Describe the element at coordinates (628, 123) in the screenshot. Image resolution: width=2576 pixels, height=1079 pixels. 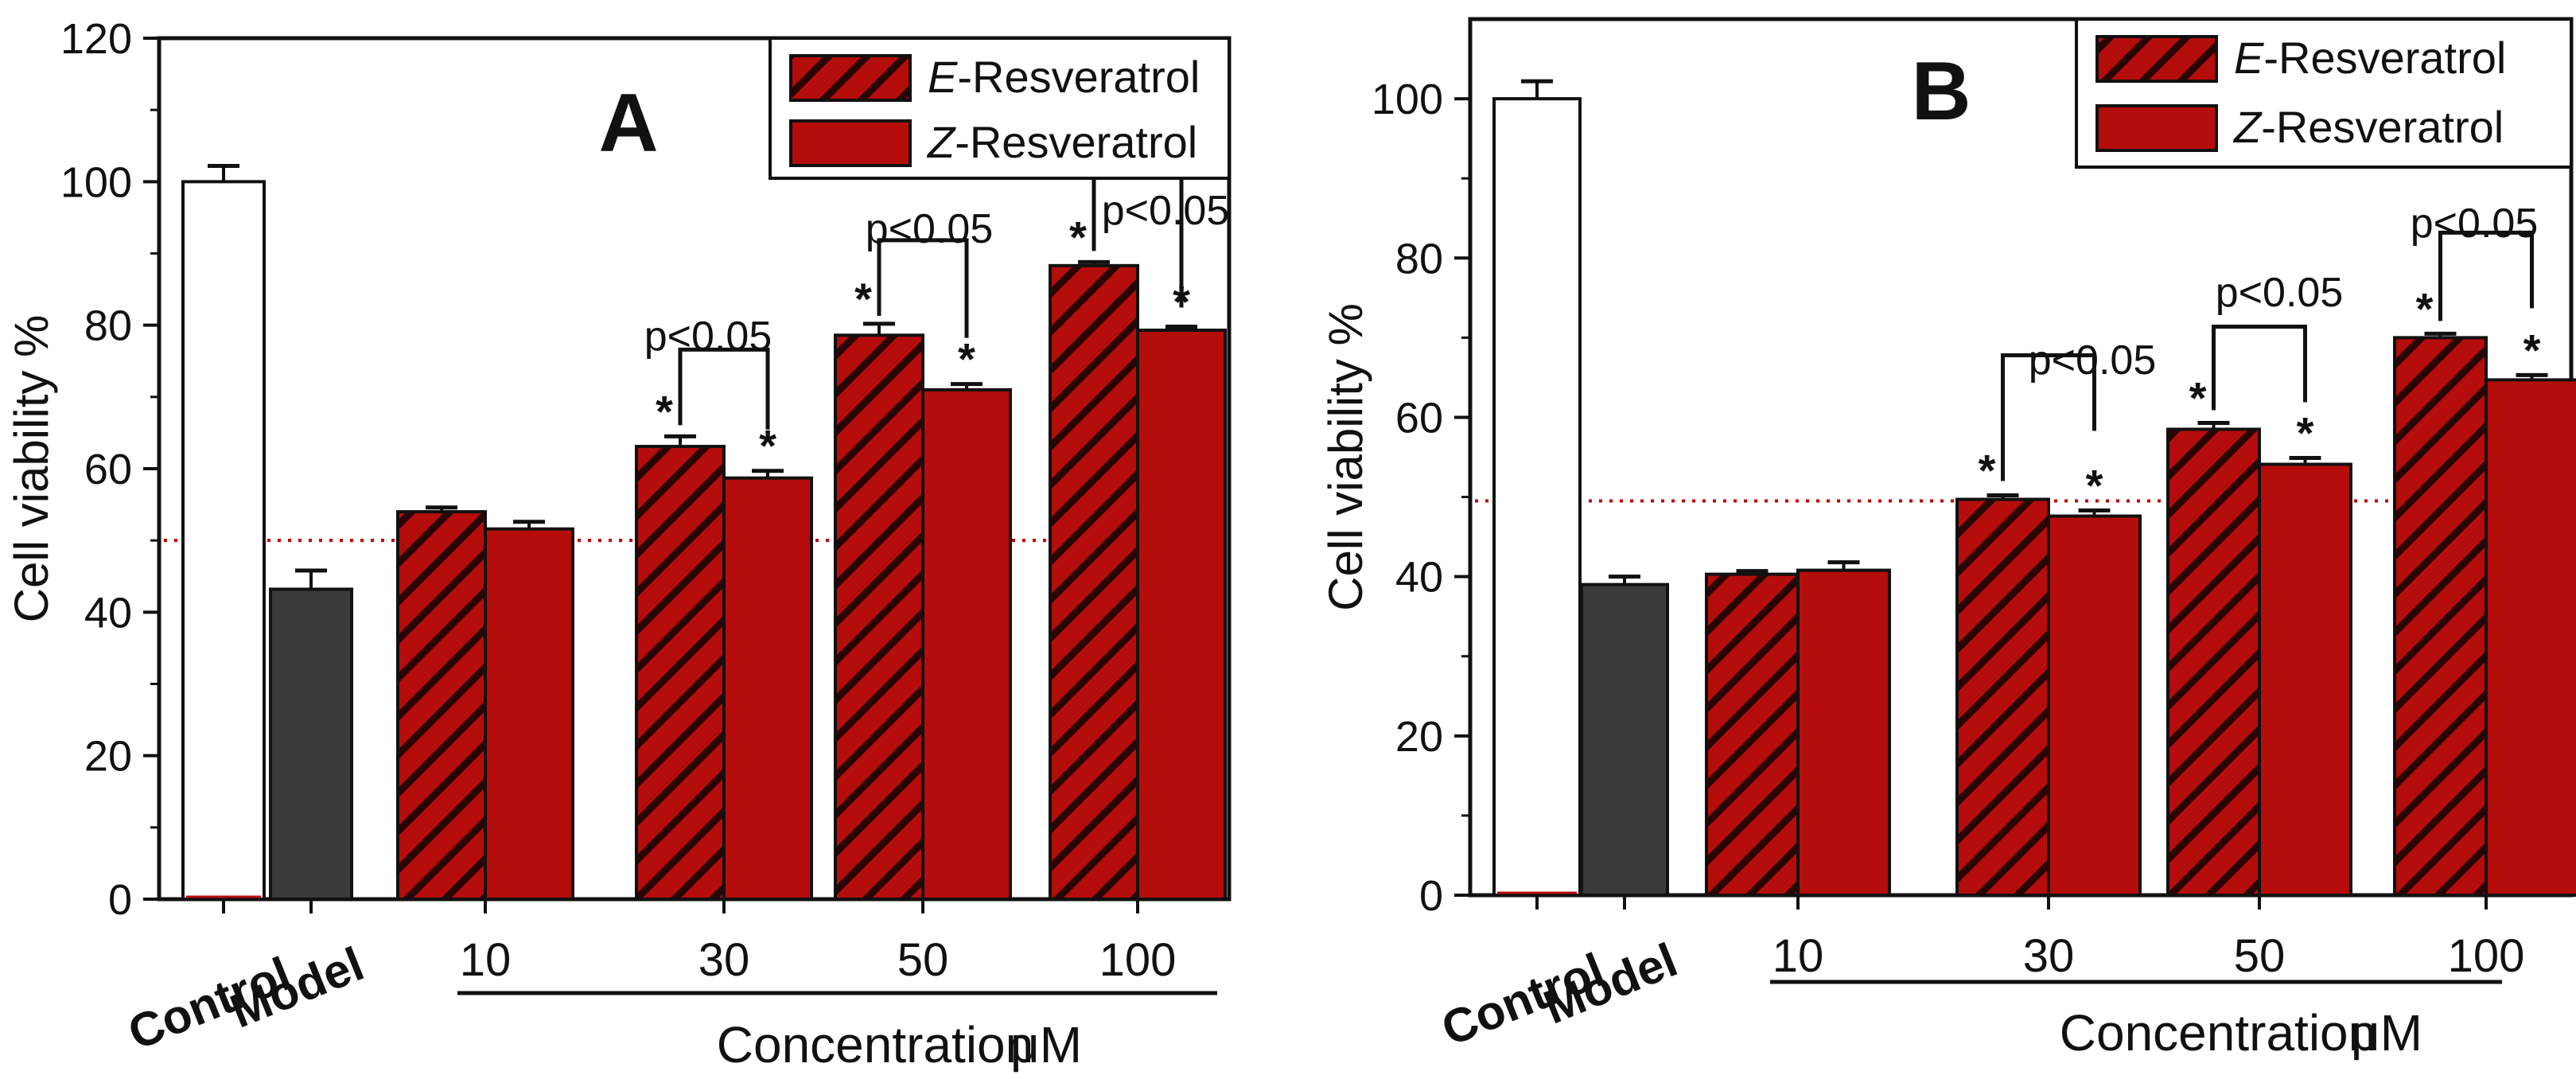
I see `panel-label: A` at that location.